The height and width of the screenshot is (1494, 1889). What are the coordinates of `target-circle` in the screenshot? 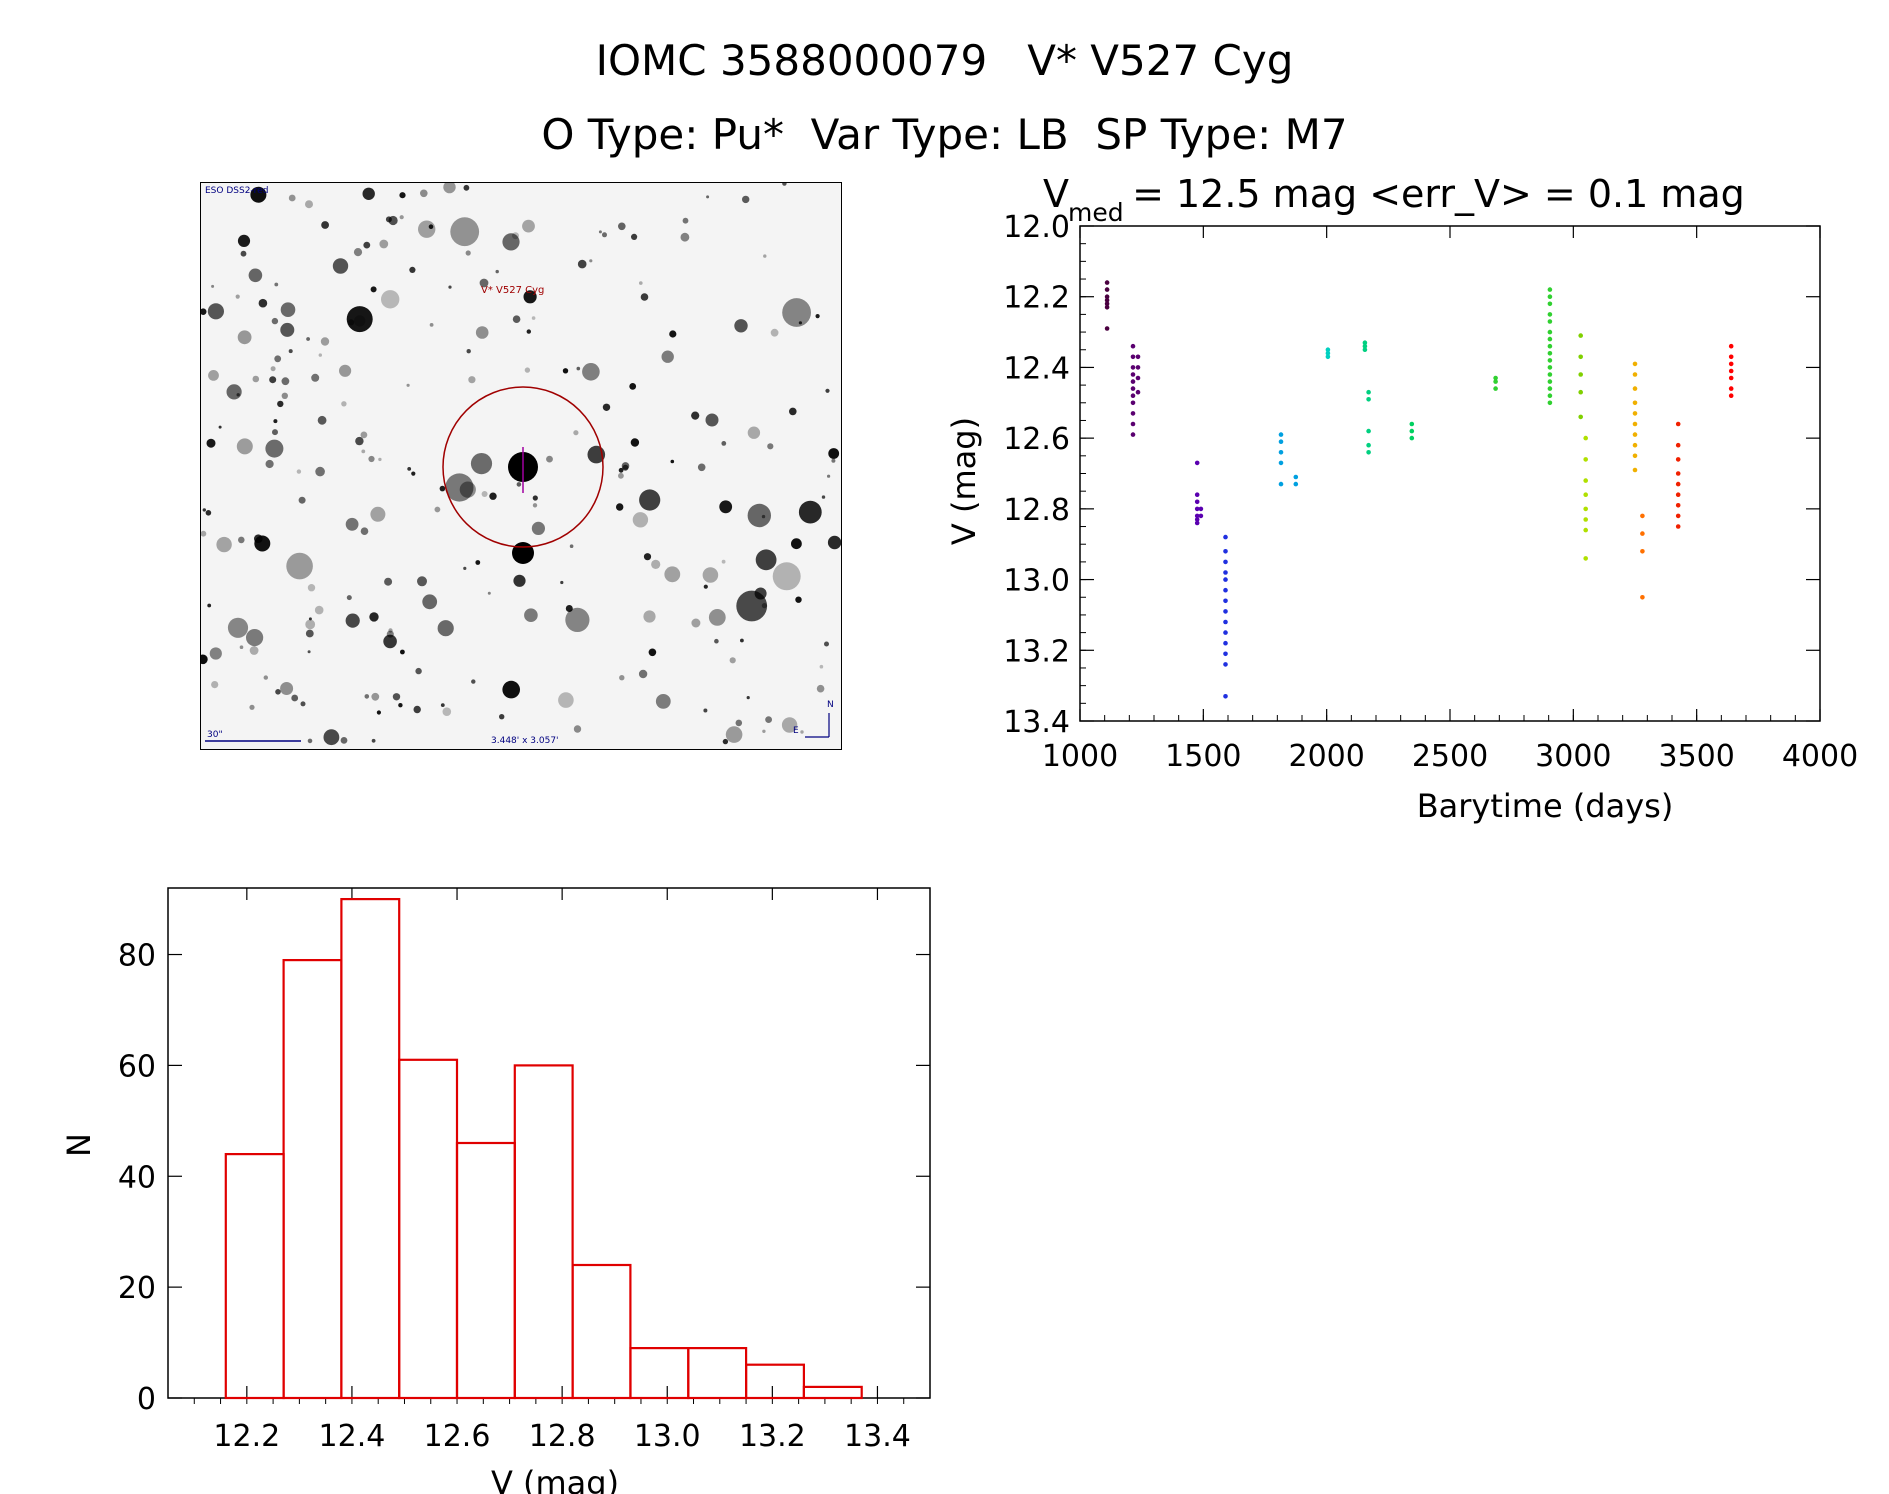 It's located at (523, 467).